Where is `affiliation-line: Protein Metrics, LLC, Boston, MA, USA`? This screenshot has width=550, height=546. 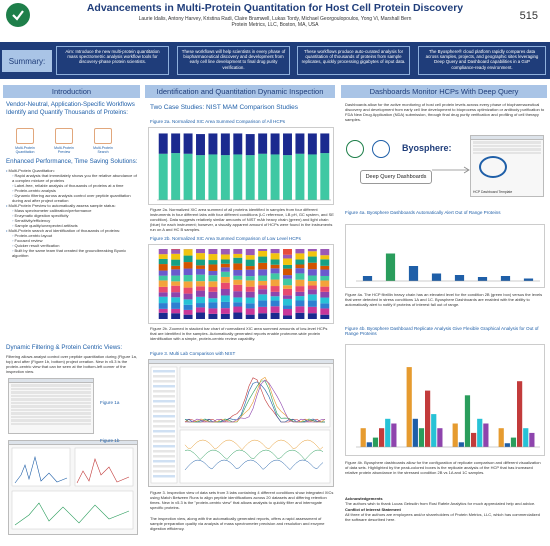 affiliation-line: Protein Metrics, LLC, Boston, MA, USA is located at coordinates (275, 25).